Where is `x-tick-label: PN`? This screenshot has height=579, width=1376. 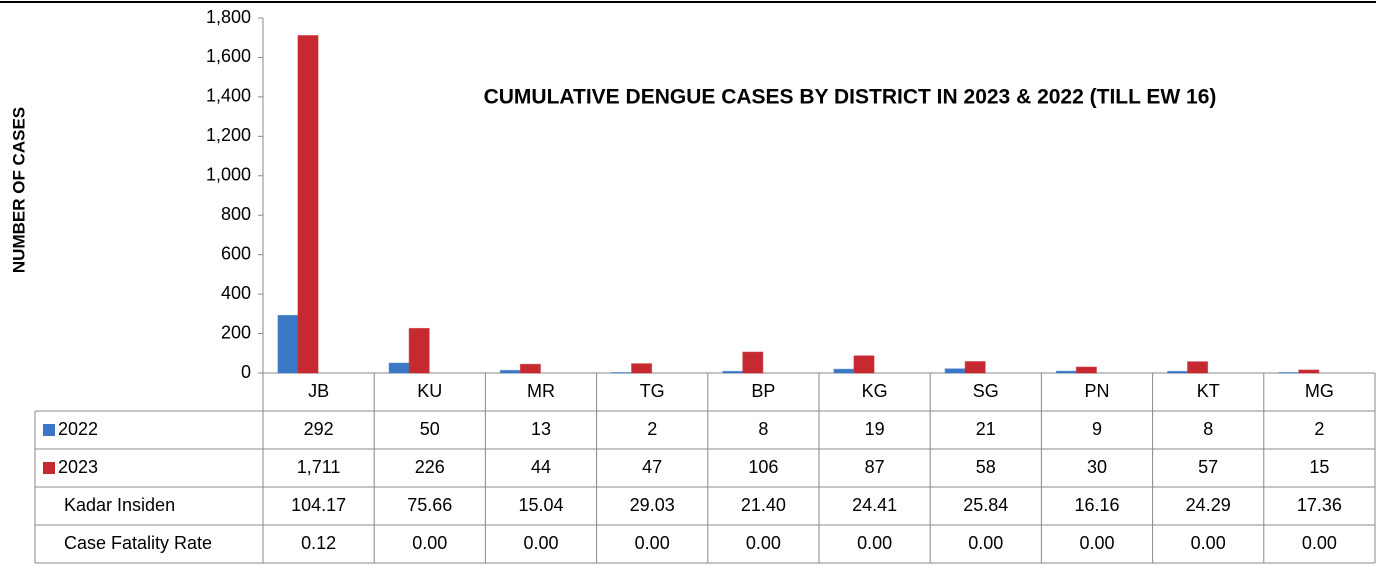
x-tick-label: PN is located at coordinates (1096, 391).